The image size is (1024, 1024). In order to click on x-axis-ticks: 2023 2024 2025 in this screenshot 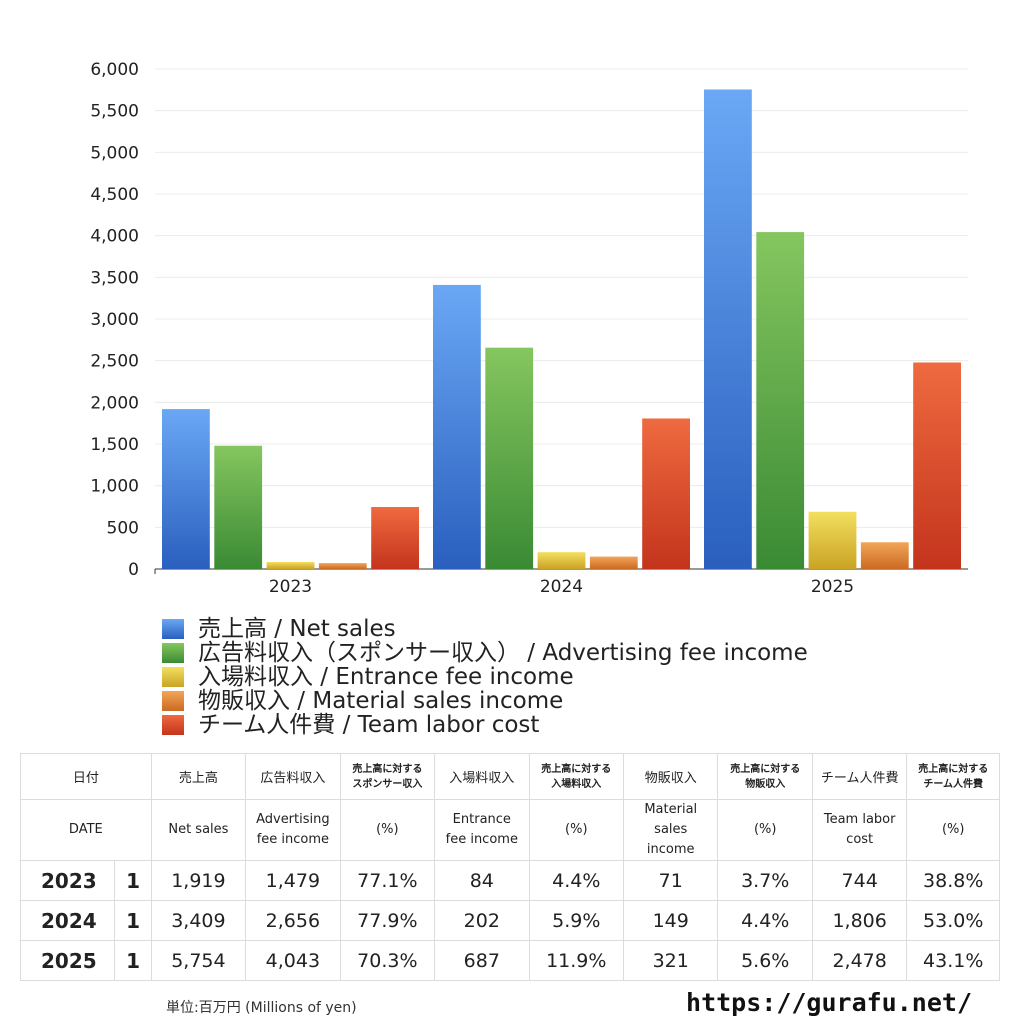, I will do `click(561, 587)`.